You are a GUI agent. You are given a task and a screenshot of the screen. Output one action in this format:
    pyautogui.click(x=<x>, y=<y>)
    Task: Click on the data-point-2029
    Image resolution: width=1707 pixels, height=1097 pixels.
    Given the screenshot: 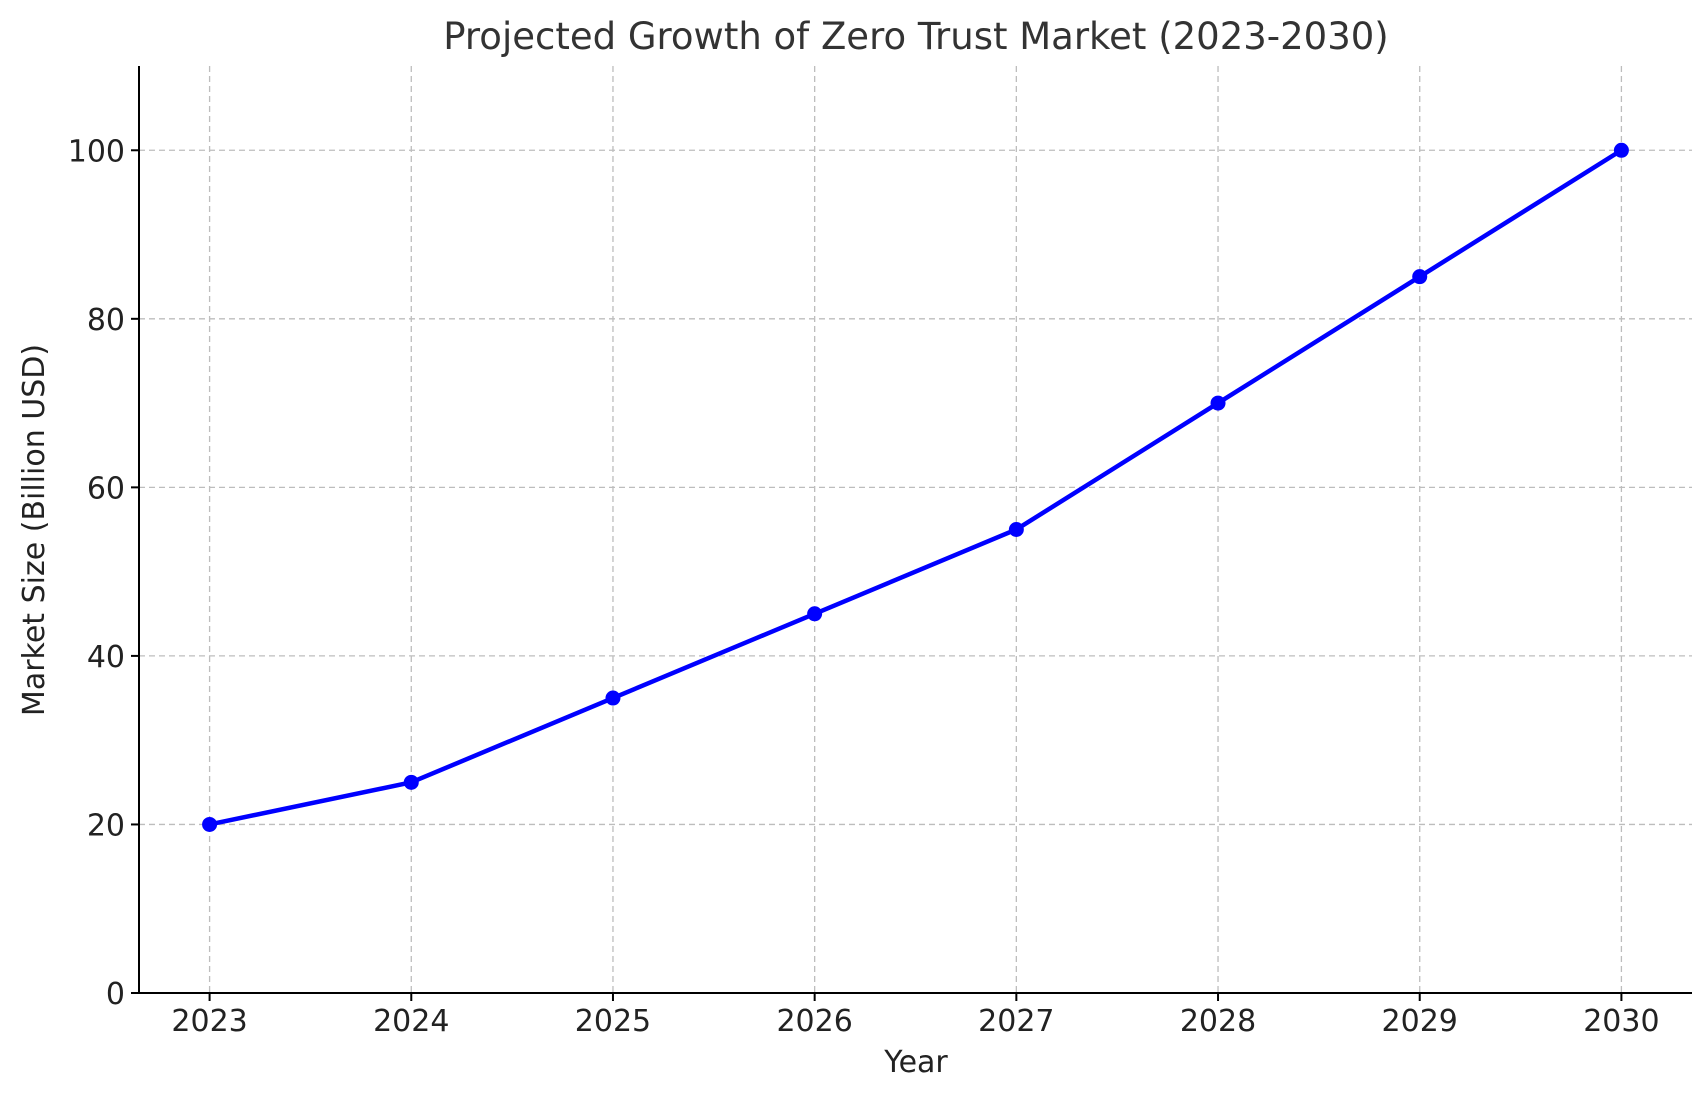 What is the action you would take?
    pyautogui.click(x=1420, y=277)
    